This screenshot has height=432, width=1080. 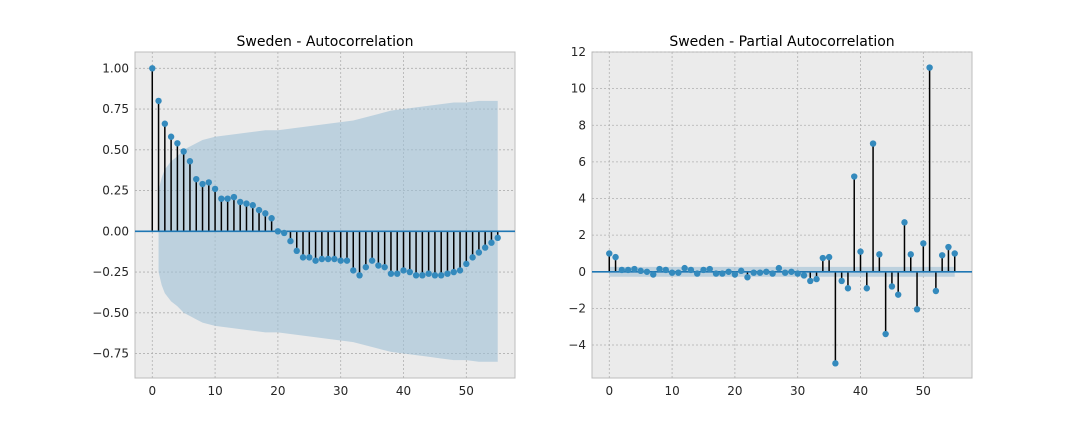 What do you see at coordinates (582, 272) in the screenshot?
I see `y-tick-label: 0` at bounding box center [582, 272].